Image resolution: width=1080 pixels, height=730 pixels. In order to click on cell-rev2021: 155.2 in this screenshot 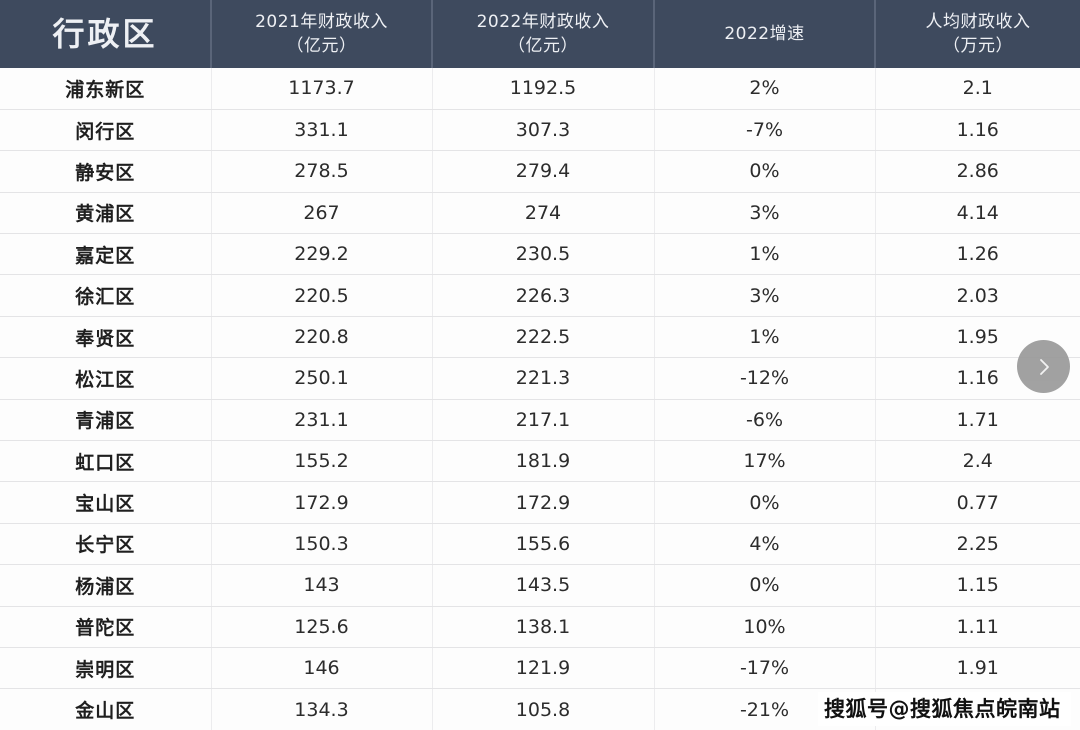, I will do `click(322, 461)`.